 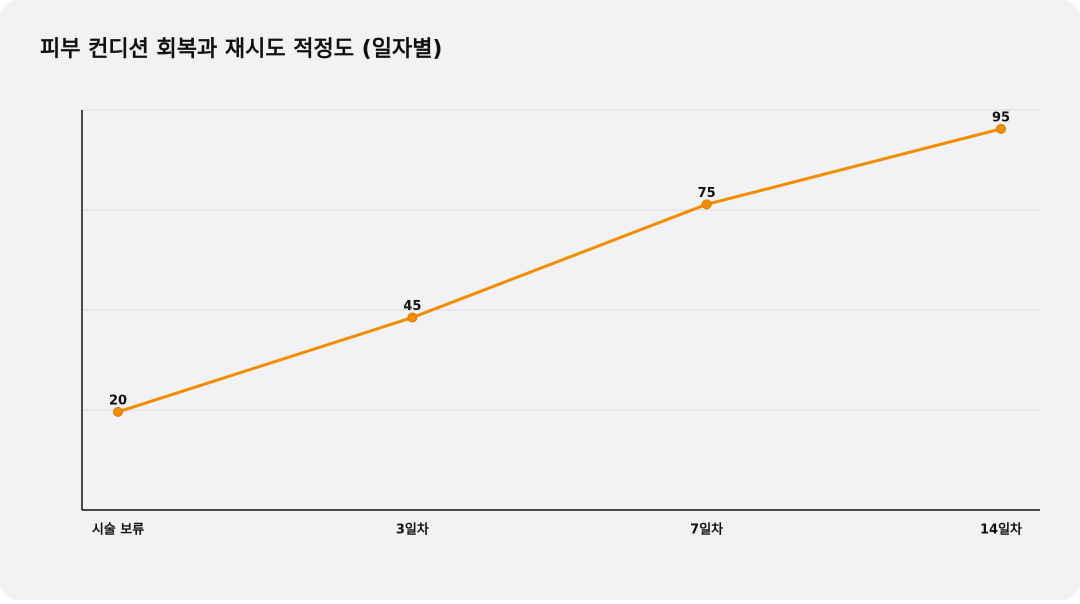 I want to click on data-label: 45, so click(x=412, y=306).